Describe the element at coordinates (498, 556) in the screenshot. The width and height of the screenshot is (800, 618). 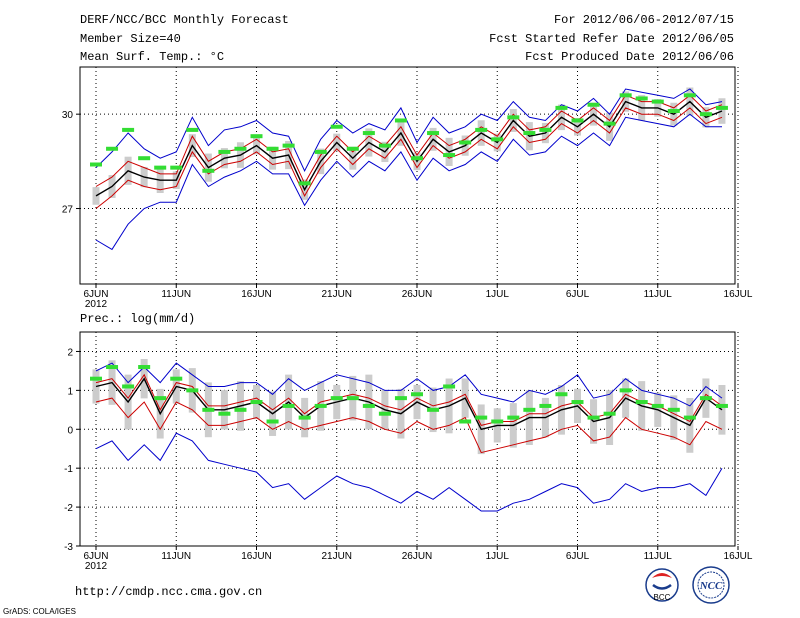
I see `x-tick-label: 1JUL` at that location.